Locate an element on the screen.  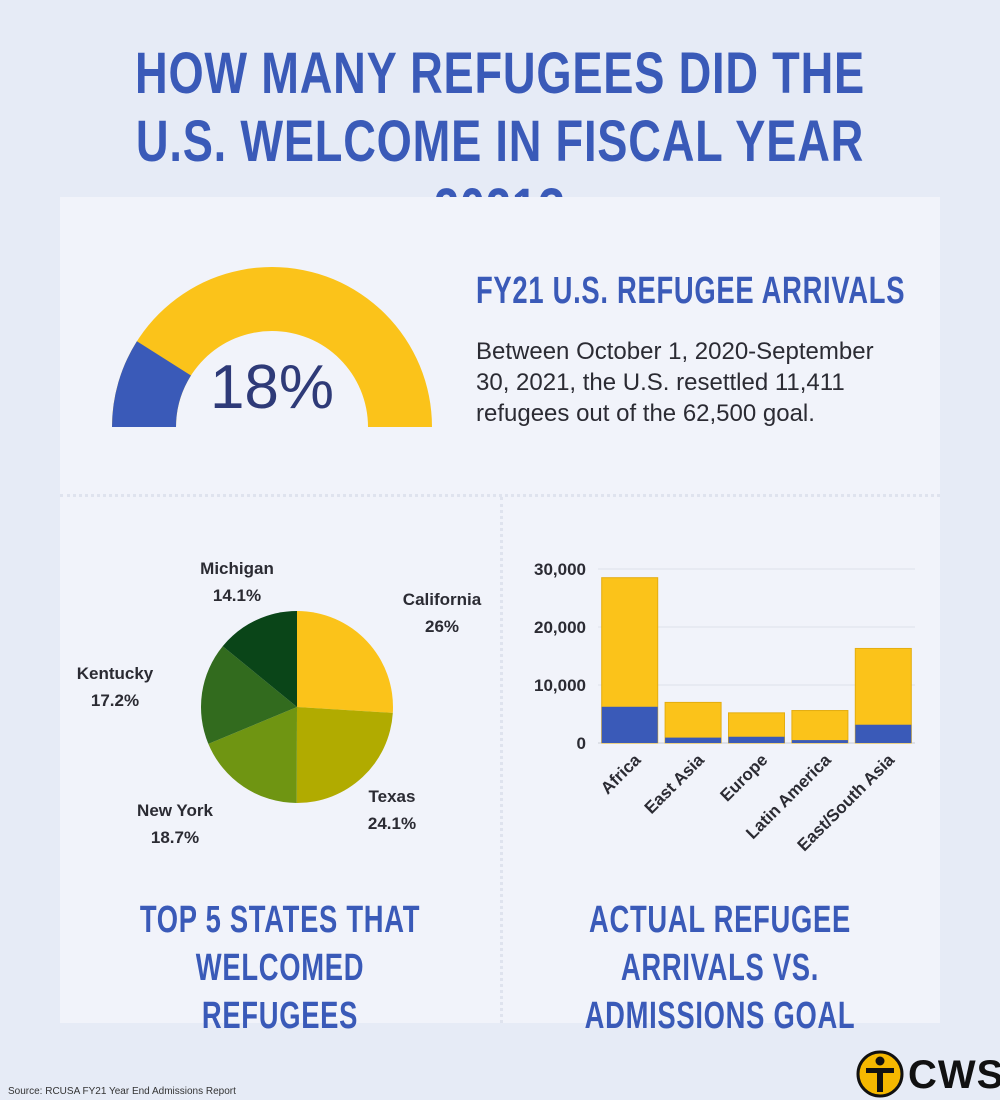
pie-value-label: 26% is located at coordinates (442, 626).